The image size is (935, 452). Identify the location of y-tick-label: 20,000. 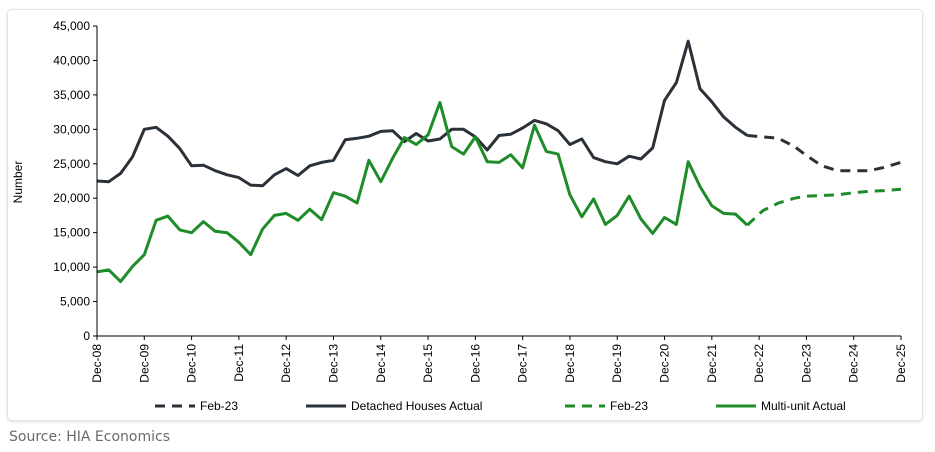
(71, 198).